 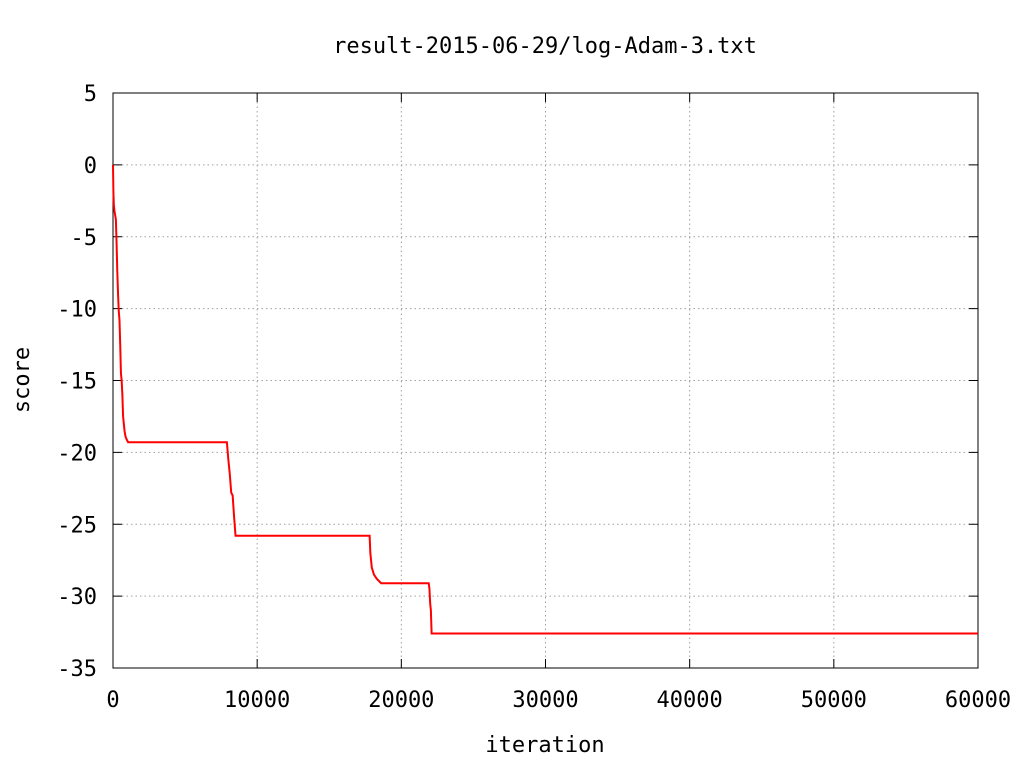 What do you see at coordinates (401, 700) in the screenshot?
I see `x-tick-label: 20000` at bounding box center [401, 700].